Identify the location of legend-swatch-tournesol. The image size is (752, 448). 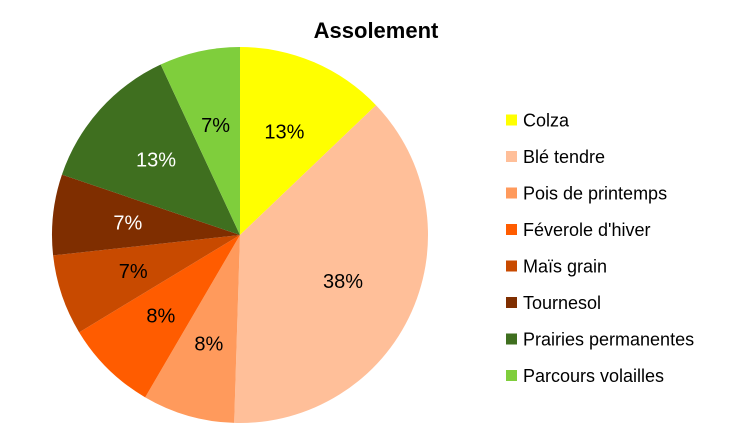
(511, 302).